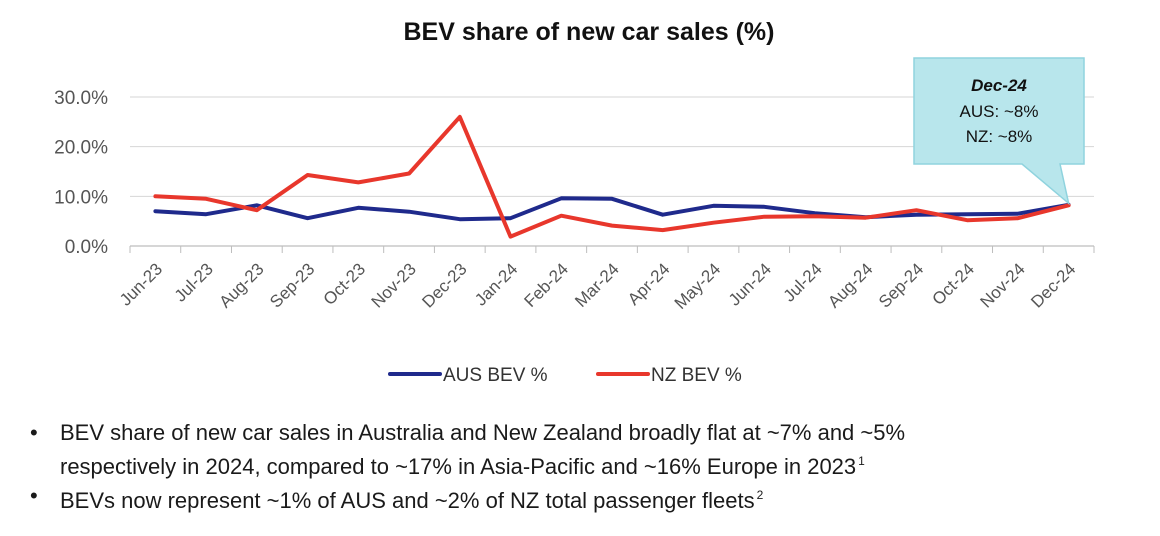  What do you see at coordinates (760, 495) in the screenshot?
I see `footnote-marker: 2` at bounding box center [760, 495].